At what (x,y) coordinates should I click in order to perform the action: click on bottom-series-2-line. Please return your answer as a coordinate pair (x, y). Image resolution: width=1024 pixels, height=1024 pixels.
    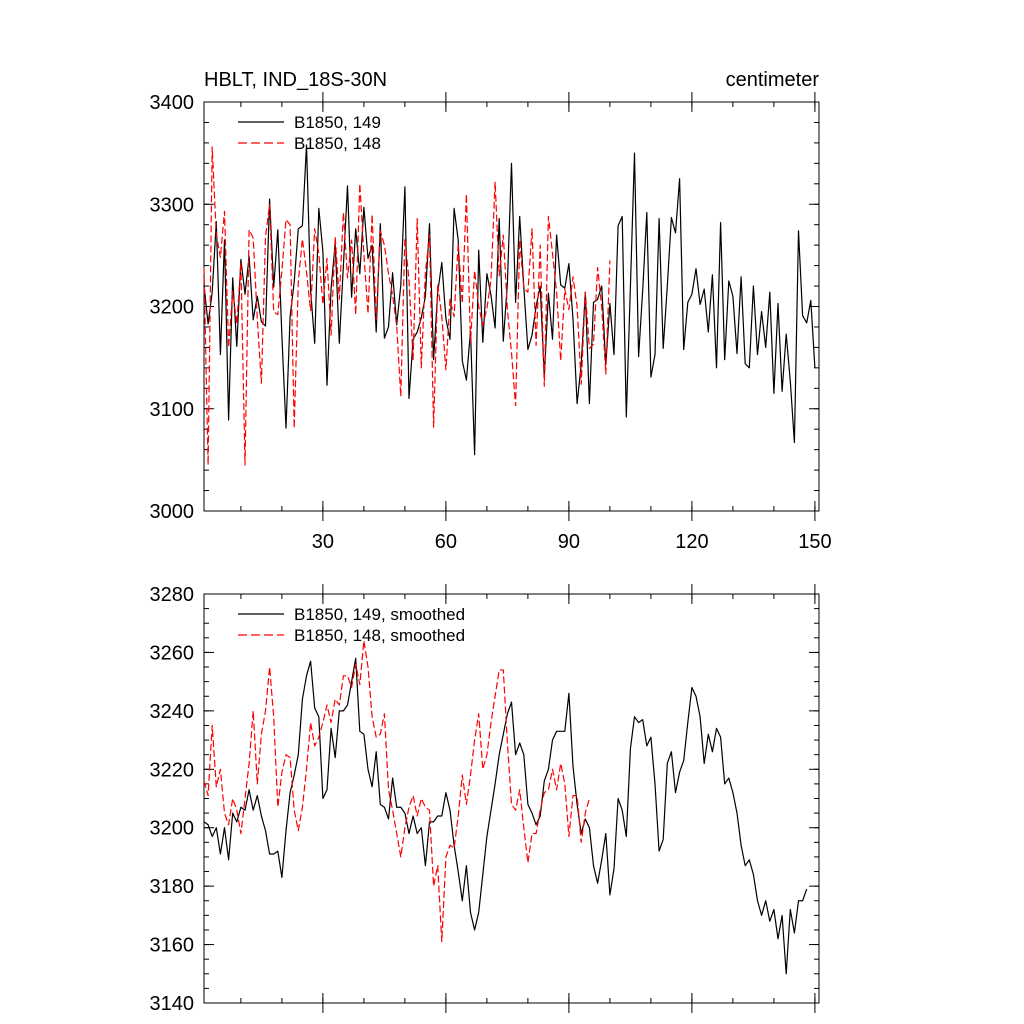
    Looking at the image, I should click on (396, 791).